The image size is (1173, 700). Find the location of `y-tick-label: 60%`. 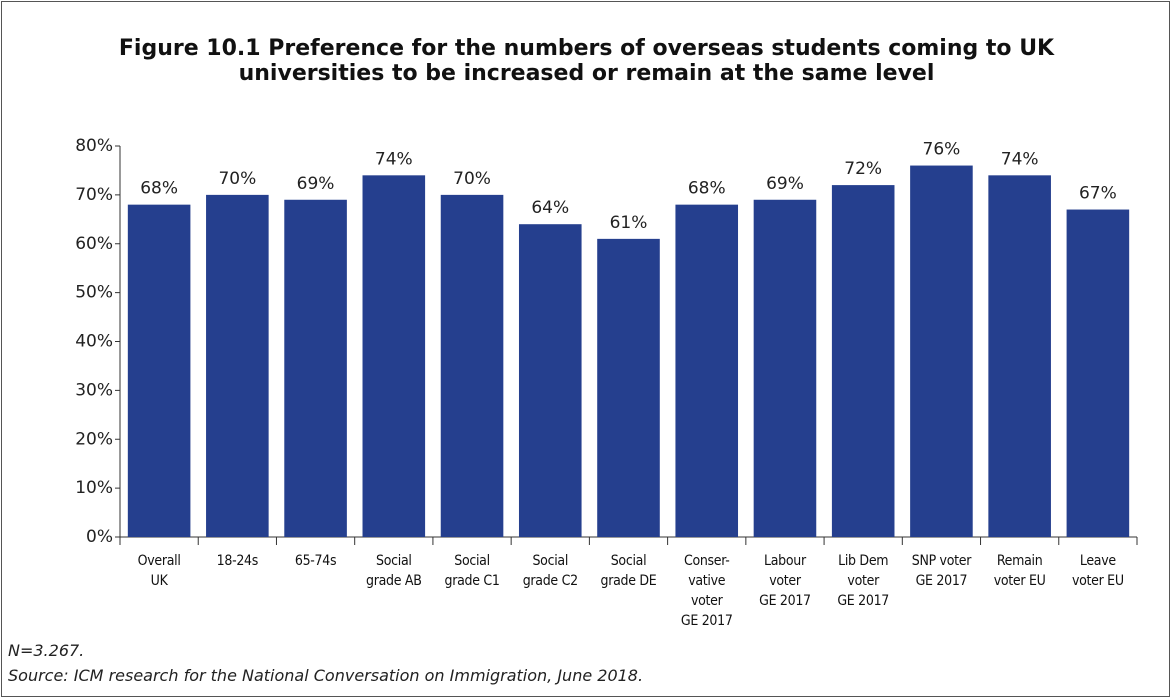

y-tick-label: 60% is located at coordinates (94, 244).